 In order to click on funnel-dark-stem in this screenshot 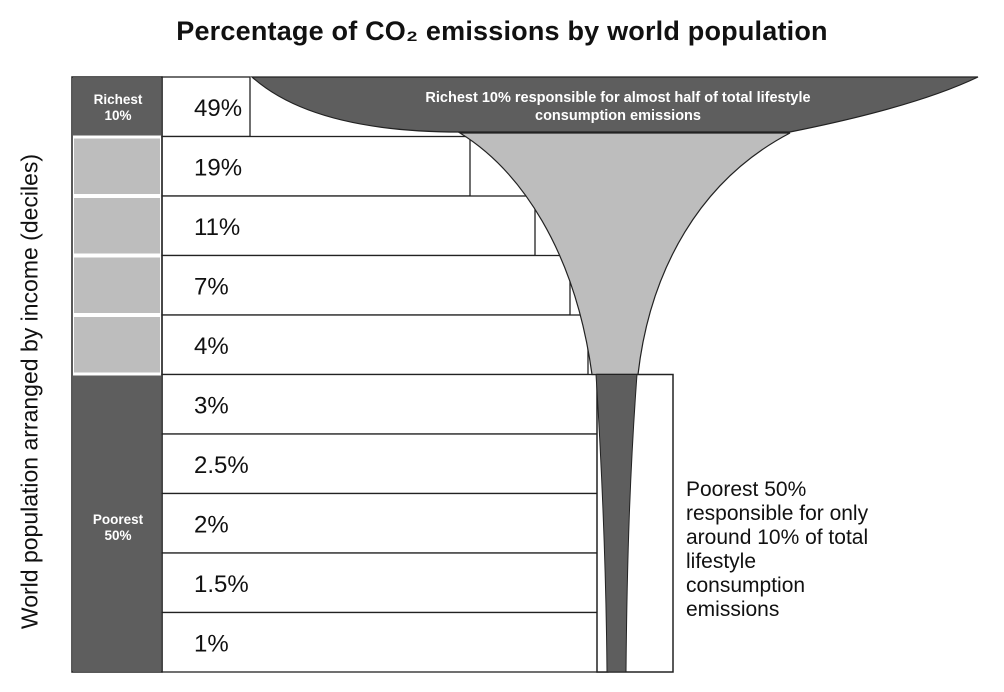, I will do `click(616, 523)`.